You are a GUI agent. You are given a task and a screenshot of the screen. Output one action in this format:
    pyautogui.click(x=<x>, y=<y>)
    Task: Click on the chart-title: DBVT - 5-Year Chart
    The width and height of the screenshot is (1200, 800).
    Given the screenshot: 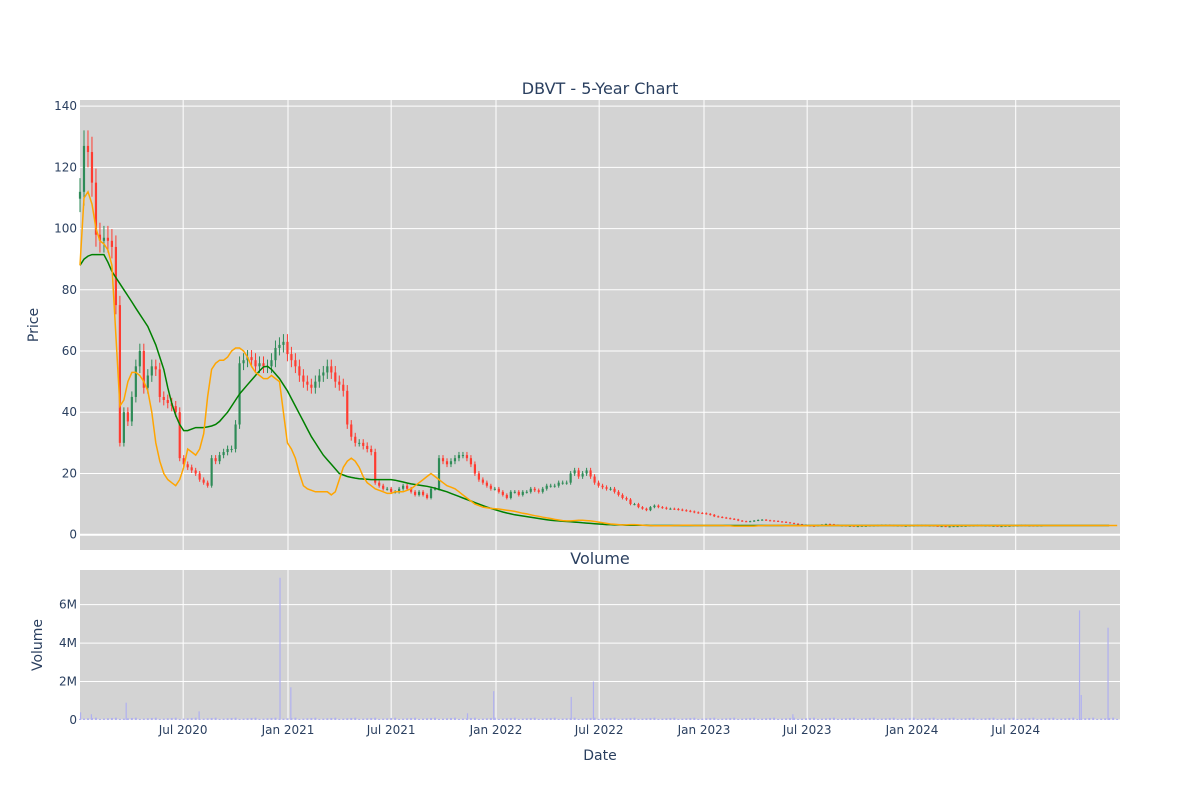 What is the action you would take?
    pyautogui.click(x=600, y=88)
    